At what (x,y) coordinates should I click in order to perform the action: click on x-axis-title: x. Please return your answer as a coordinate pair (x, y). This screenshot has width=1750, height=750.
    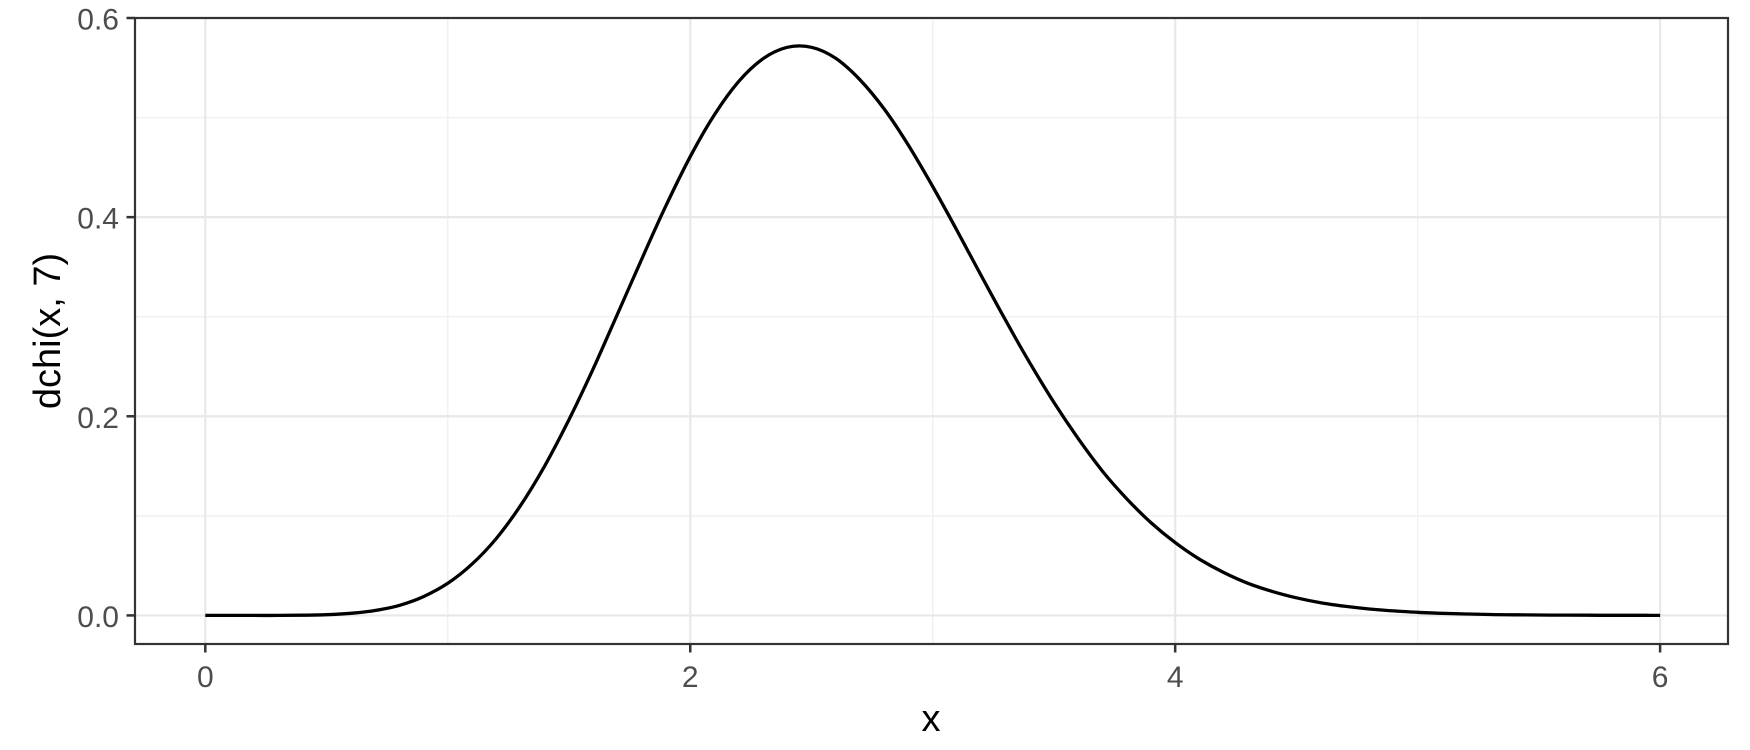
    Looking at the image, I should click on (931, 719).